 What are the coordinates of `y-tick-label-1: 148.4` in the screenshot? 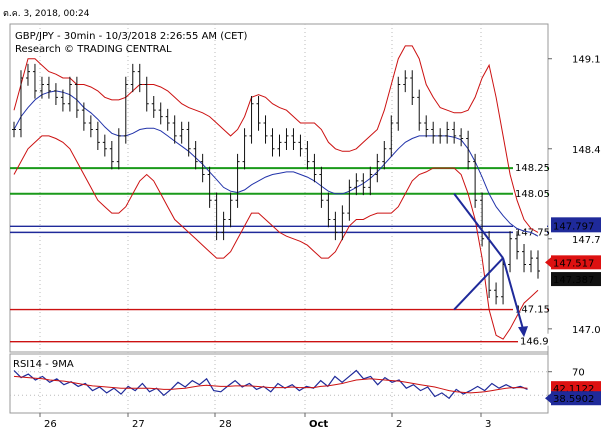 It's located at (586, 150).